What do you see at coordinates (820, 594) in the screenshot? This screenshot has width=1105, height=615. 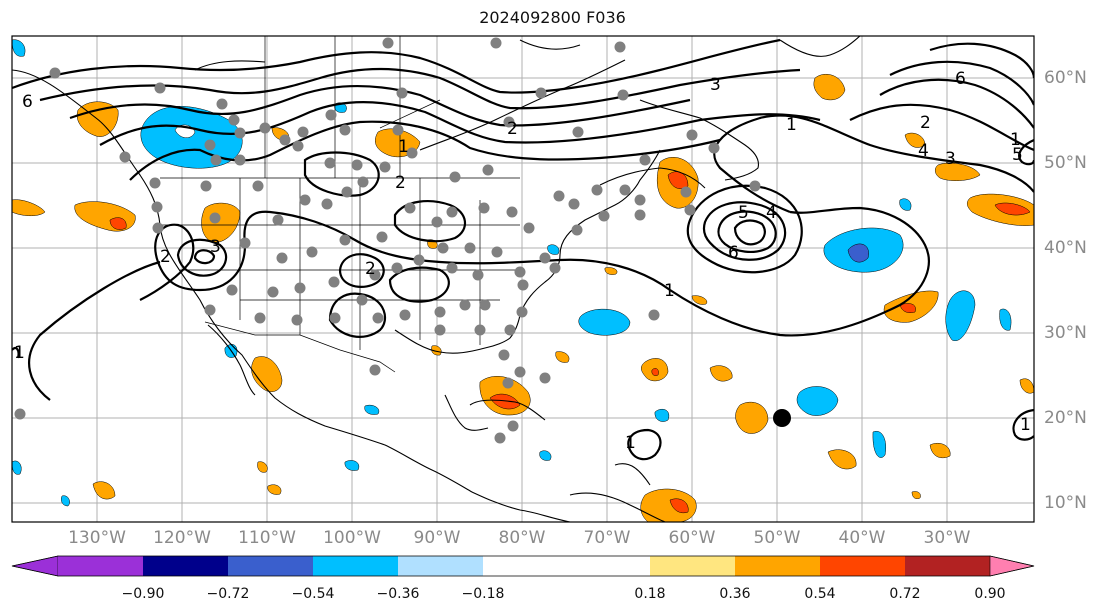 I see `colorbar-tick-label: 0.54` at bounding box center [820, 594].